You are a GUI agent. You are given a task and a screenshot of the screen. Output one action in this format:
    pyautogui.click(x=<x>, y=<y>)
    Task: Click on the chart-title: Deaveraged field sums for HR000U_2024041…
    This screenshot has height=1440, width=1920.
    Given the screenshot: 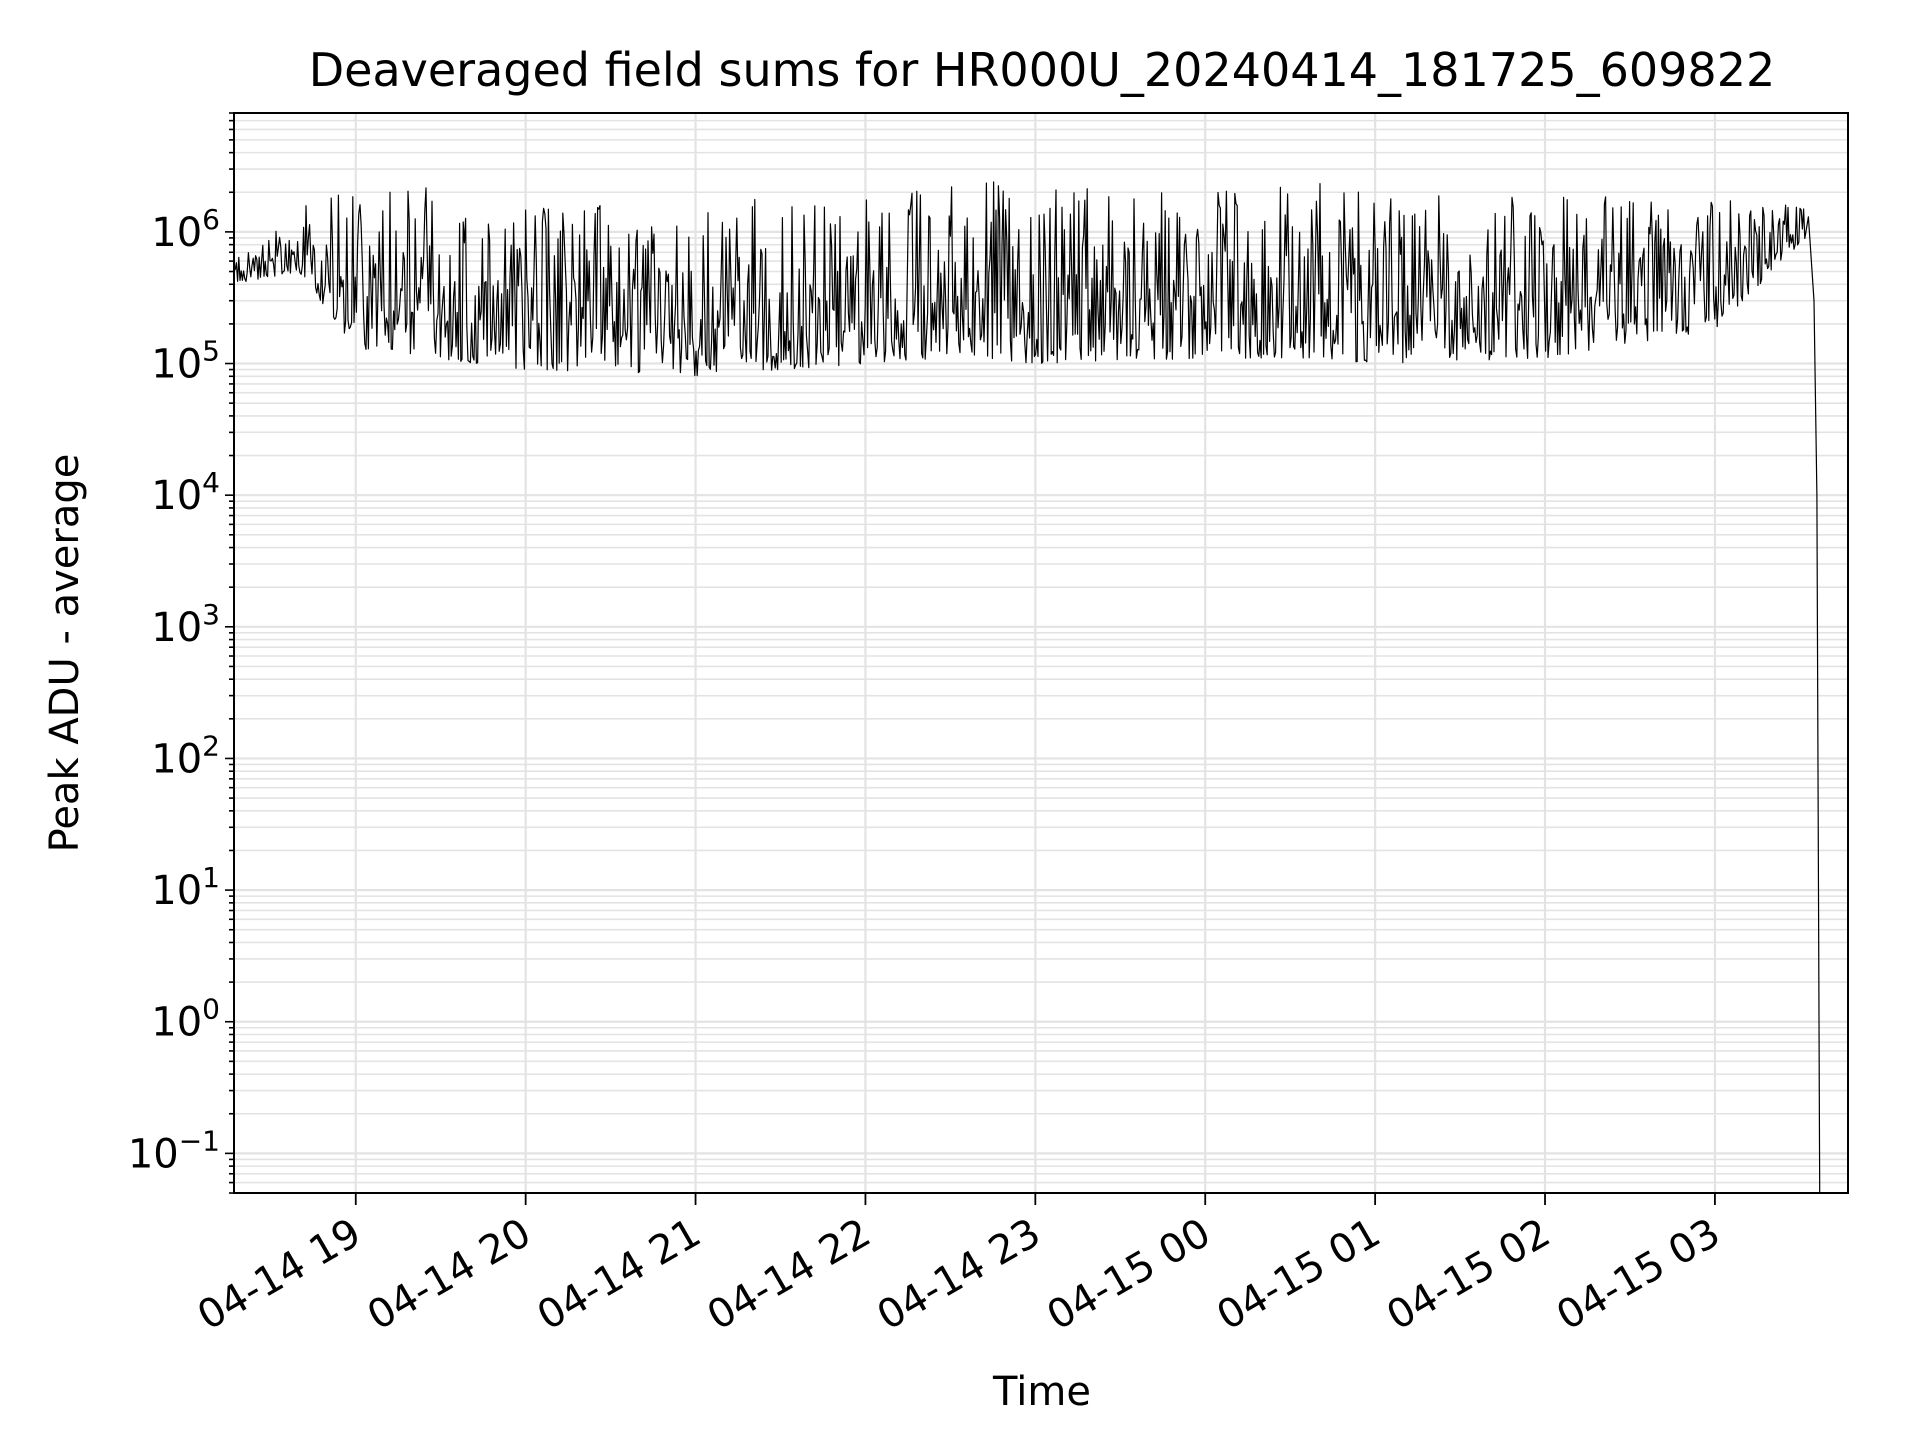 What is the action you would take?
    pyautogui.click(x=1042, y=70)
    